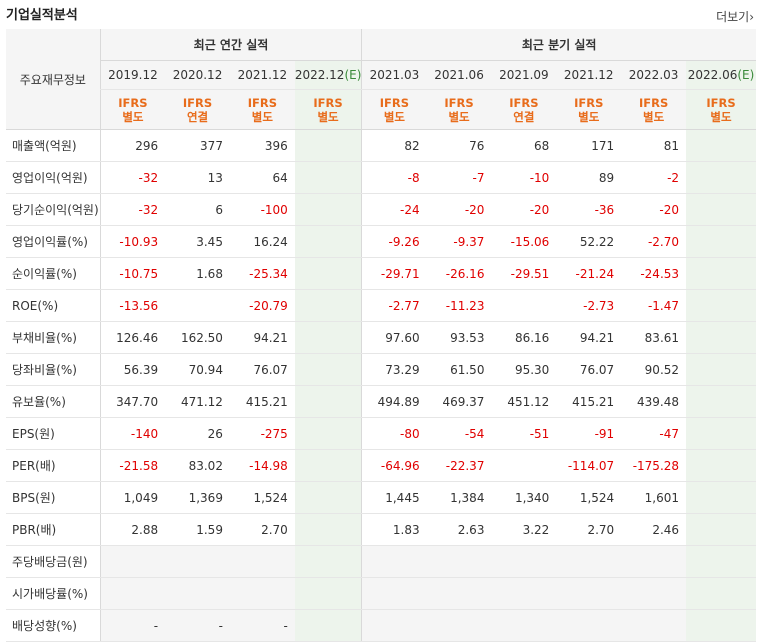  I want to click on table-cell: 1,524, so click(589, 497).